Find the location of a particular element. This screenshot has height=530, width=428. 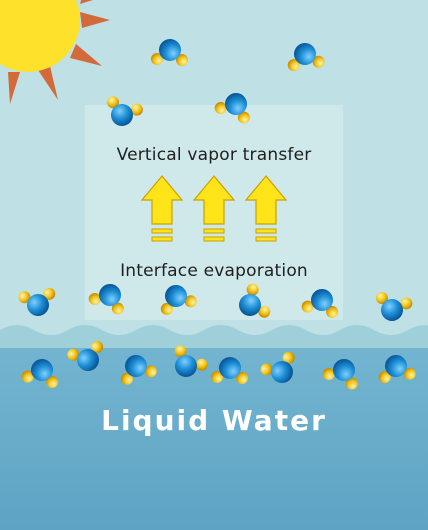

liquid-water-label: Liquid Water is located at coordinates (214, 420).